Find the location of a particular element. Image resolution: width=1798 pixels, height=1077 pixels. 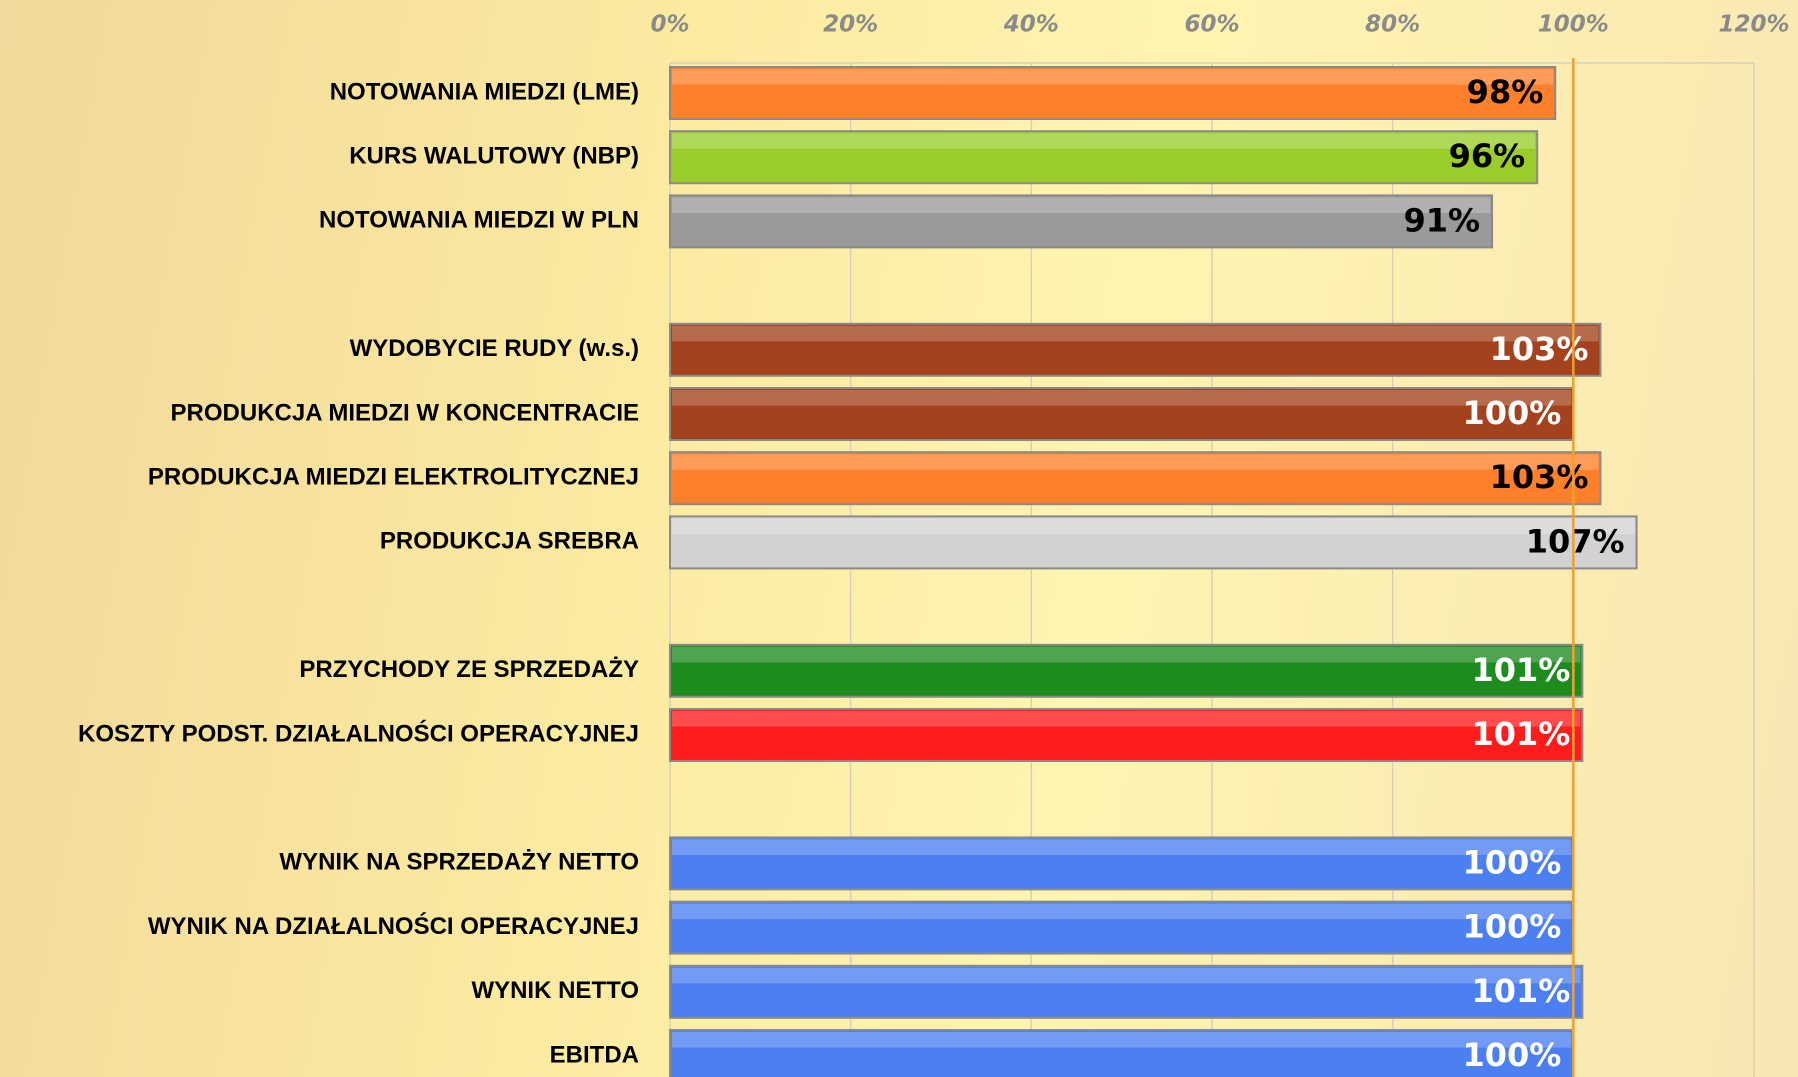

y-tick-label: WYNIK NETTO is located at coordinates (555, 990).